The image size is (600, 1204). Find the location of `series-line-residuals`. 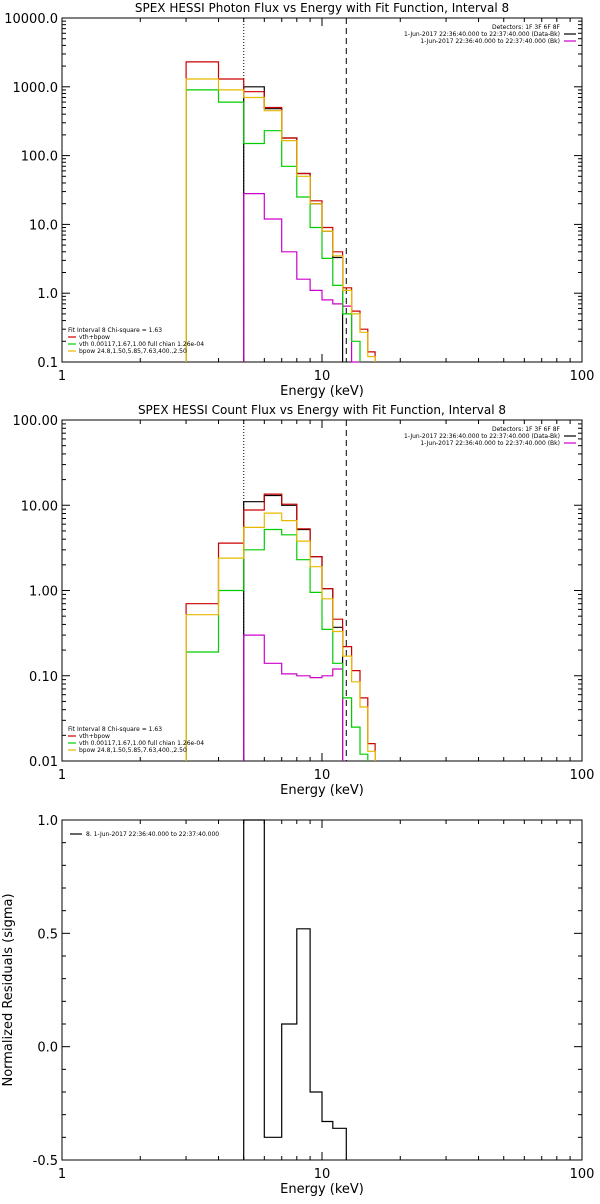

series-line-residuals is located at coordinates (295, 989).